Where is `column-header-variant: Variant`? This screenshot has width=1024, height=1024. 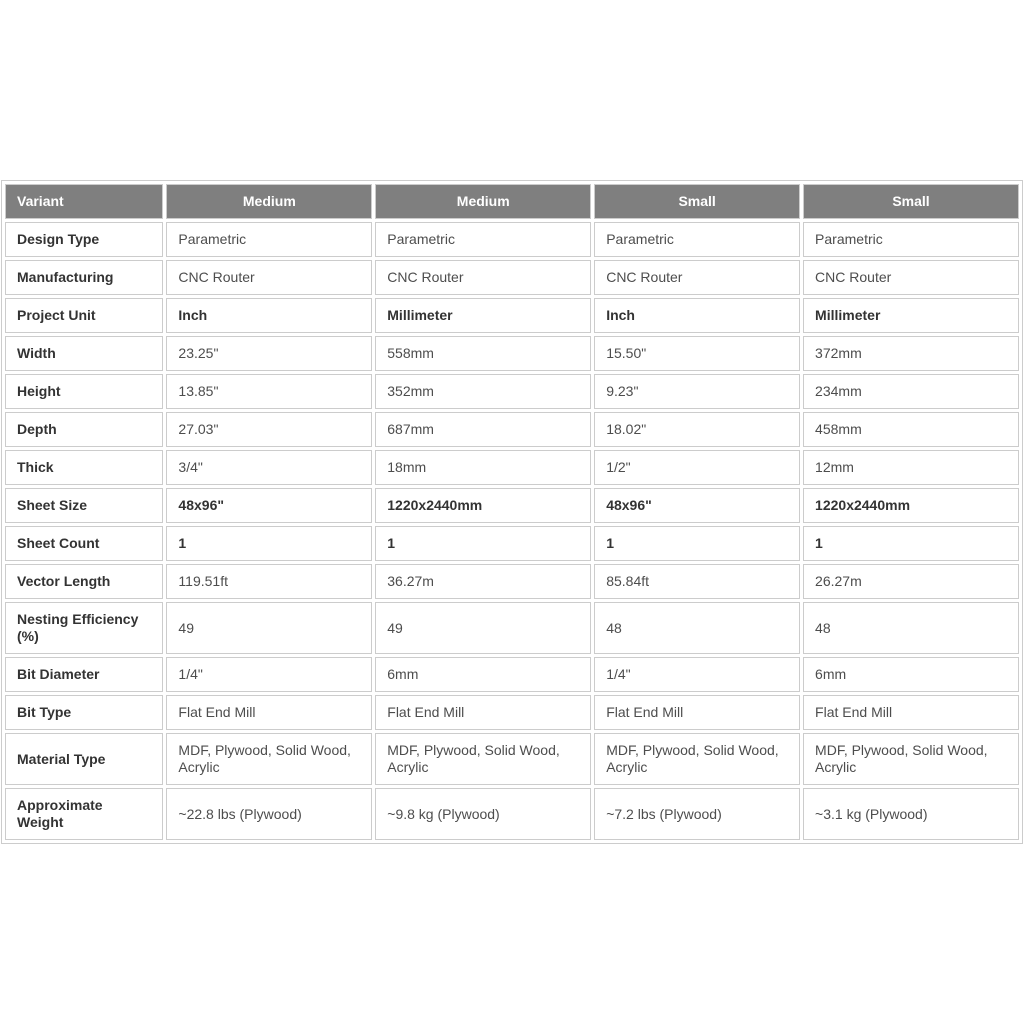 column-header-variant: Variant is located at coordinates (84, 201).